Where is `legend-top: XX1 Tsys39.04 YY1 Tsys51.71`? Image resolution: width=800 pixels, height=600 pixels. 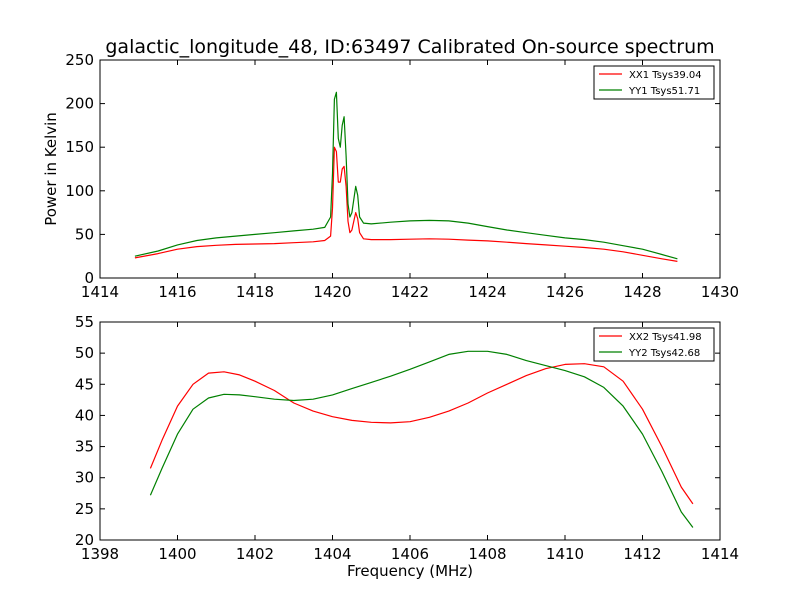 legend-top: XX1 Tsys39.04 YY1 Tsys51.71 is located at coordinates (654, 82).